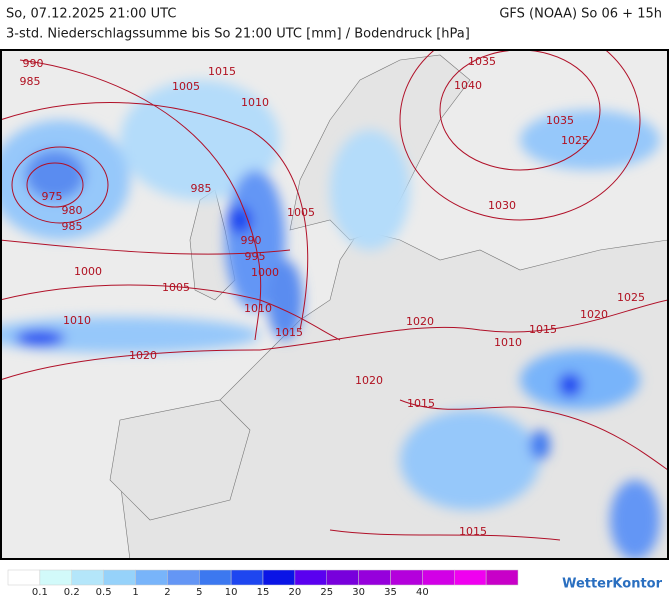 This screenshot has width=669, height=604. Describe the element at coordinates (231, 592) in the screenshot. I see `legend-label: 10` at that location.